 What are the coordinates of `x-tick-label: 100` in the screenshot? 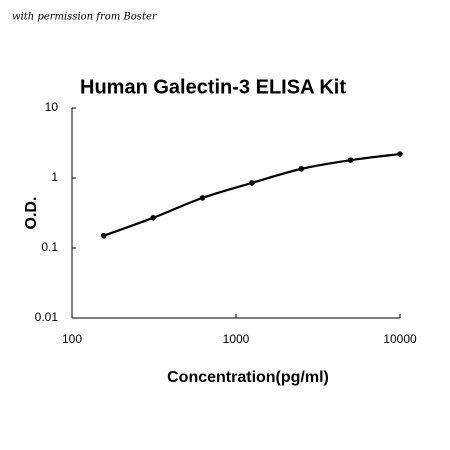 It's located at (72, 339).